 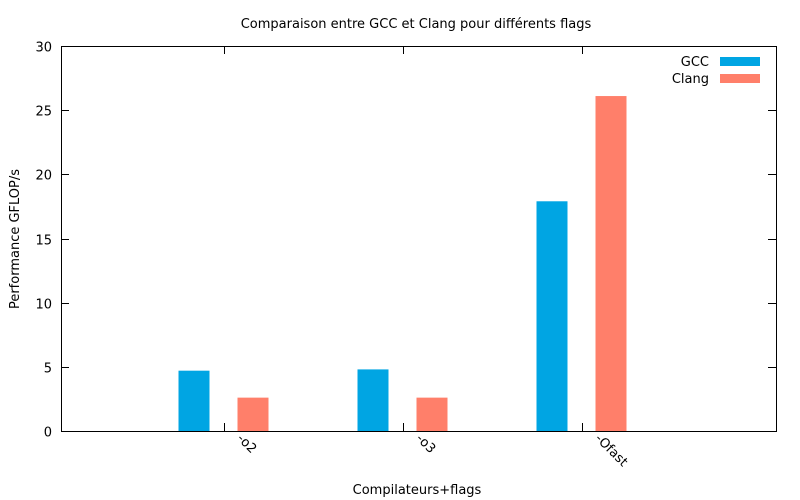 I want to click on y-tick-label: 25, so click(x=43, y=112).